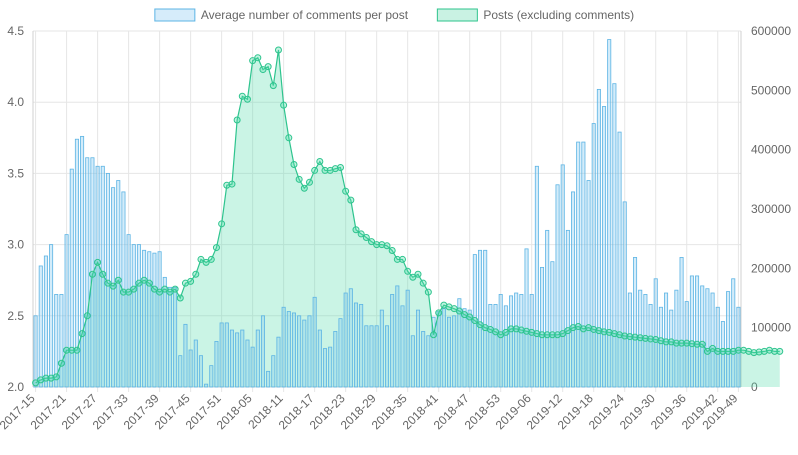 The height and width of the screenshot is (455, 798). What do you see at coordinates (15, 102) in the screenshot?
I see `y-left-tick-label: 4.0` at bounding box center [15, 102].